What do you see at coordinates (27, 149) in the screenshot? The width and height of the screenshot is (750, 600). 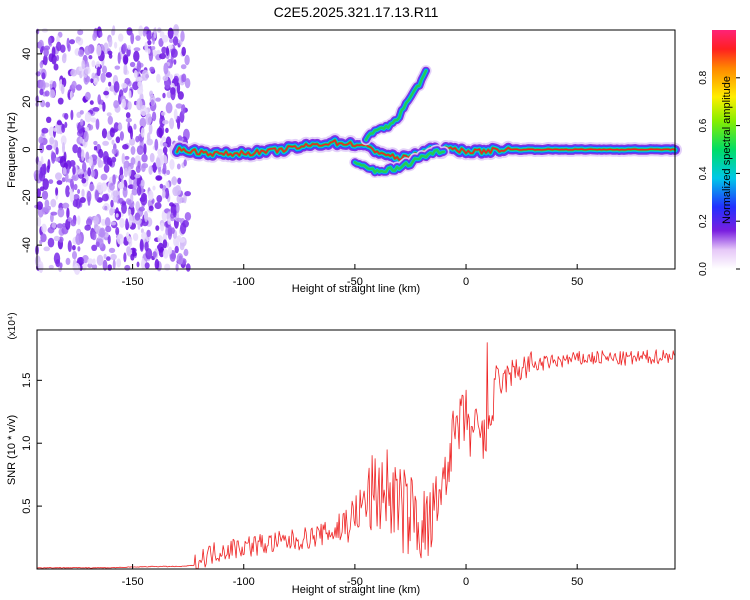 I see `y-tick-label: 0` at bounding box center [27, 149].